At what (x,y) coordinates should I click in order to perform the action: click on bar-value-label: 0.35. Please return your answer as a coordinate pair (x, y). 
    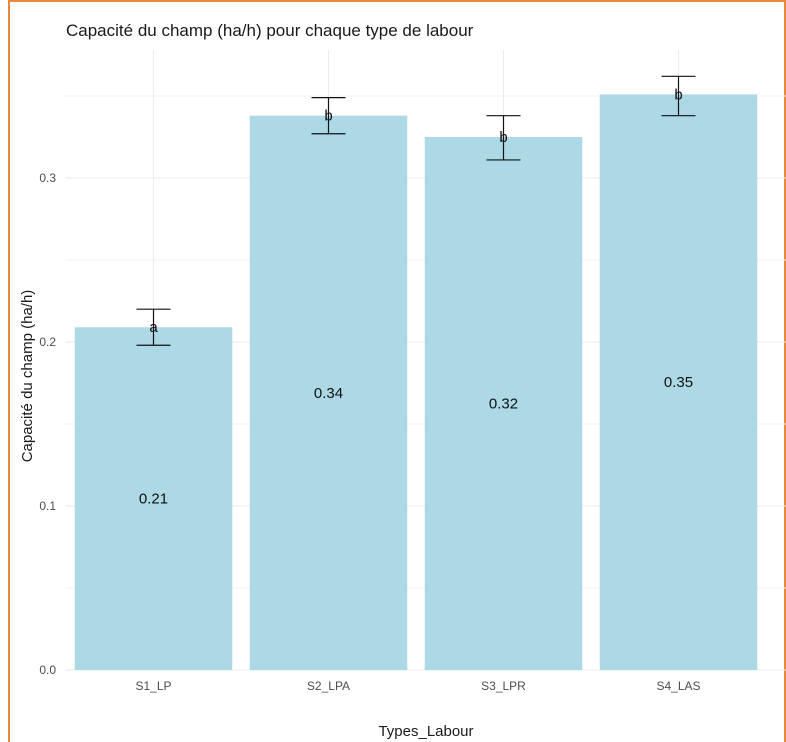
    Looking at the image, I should click on (678, 382).